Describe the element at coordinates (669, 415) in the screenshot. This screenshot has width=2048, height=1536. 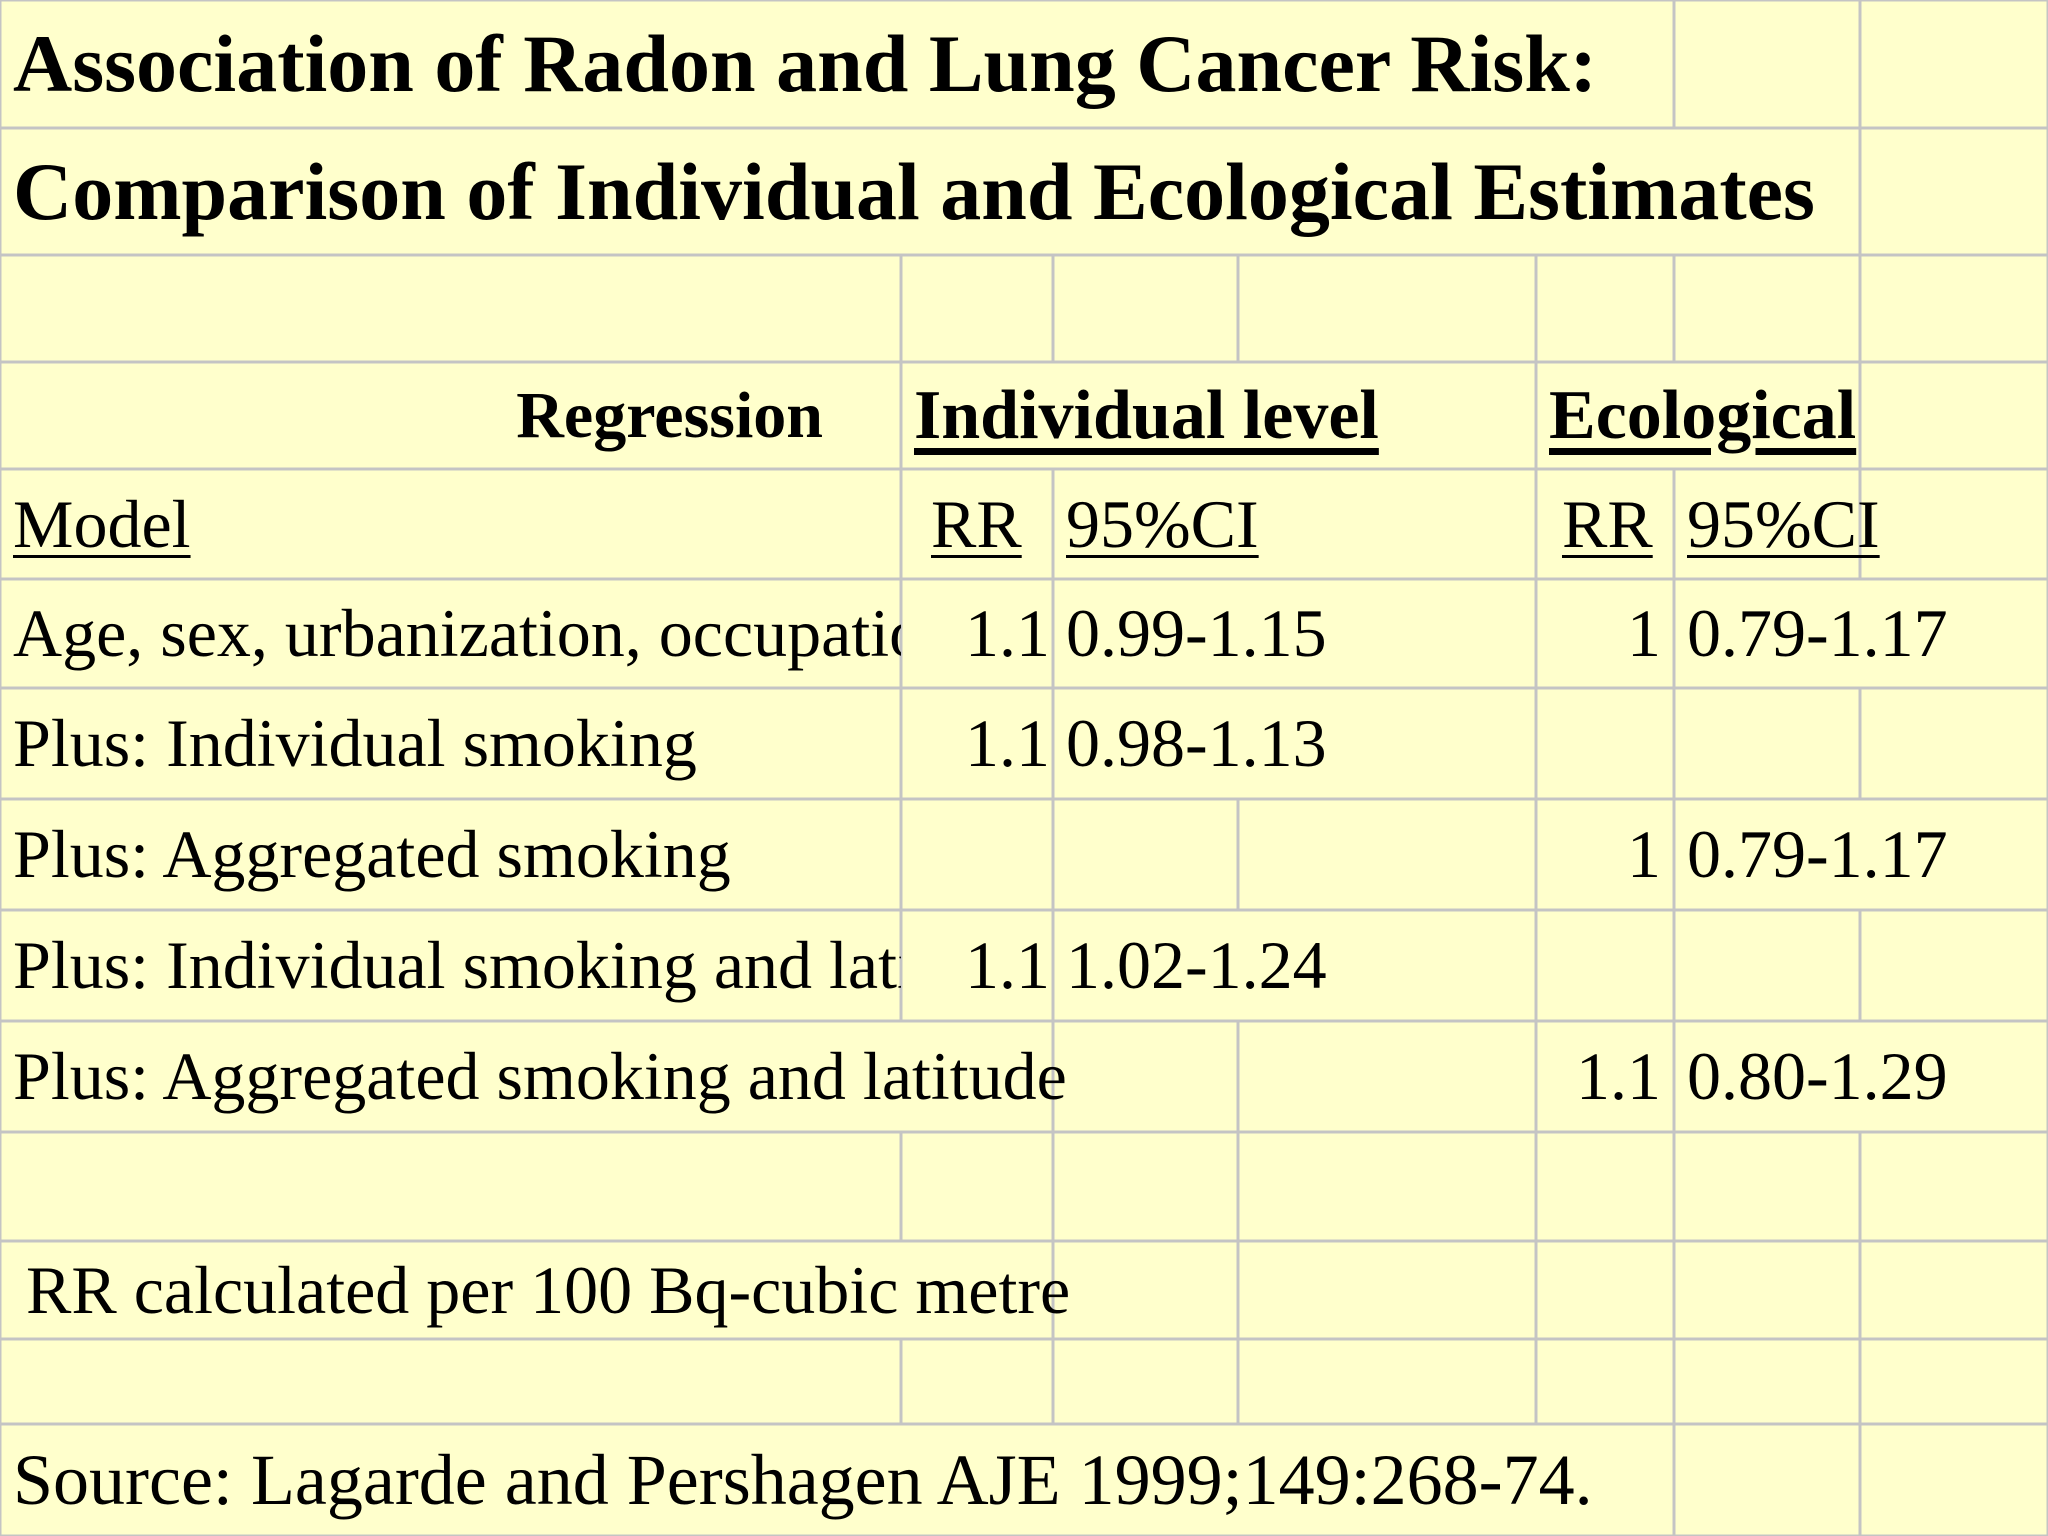
I see `header: Regression` at that location.